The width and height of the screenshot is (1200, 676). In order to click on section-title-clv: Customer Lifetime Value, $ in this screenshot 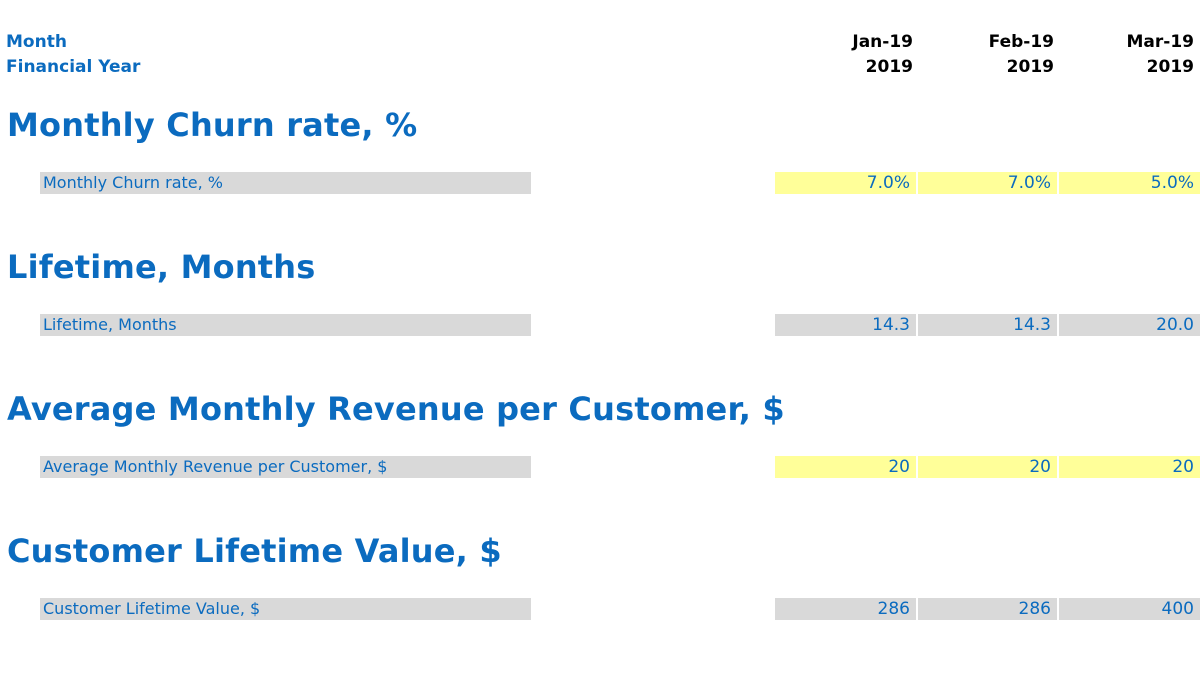, I will do `click(254, 551)`.